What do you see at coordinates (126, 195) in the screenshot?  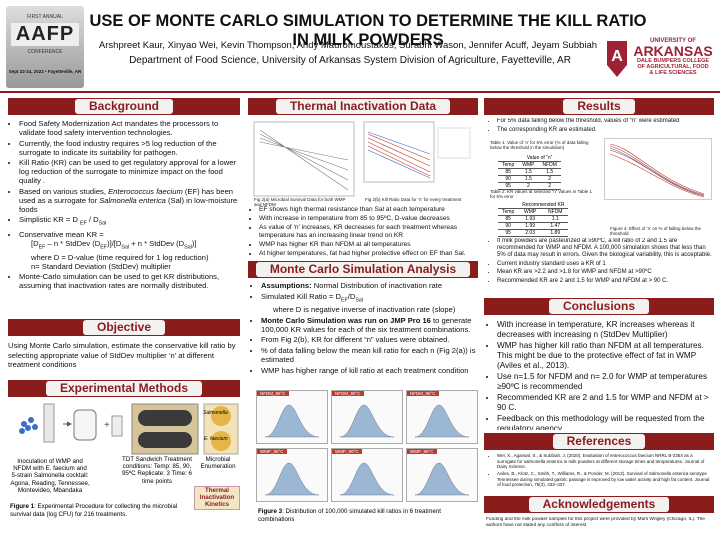 I see `text: (EF) has been used as a surrogate for` at bounding box center [126, 195].